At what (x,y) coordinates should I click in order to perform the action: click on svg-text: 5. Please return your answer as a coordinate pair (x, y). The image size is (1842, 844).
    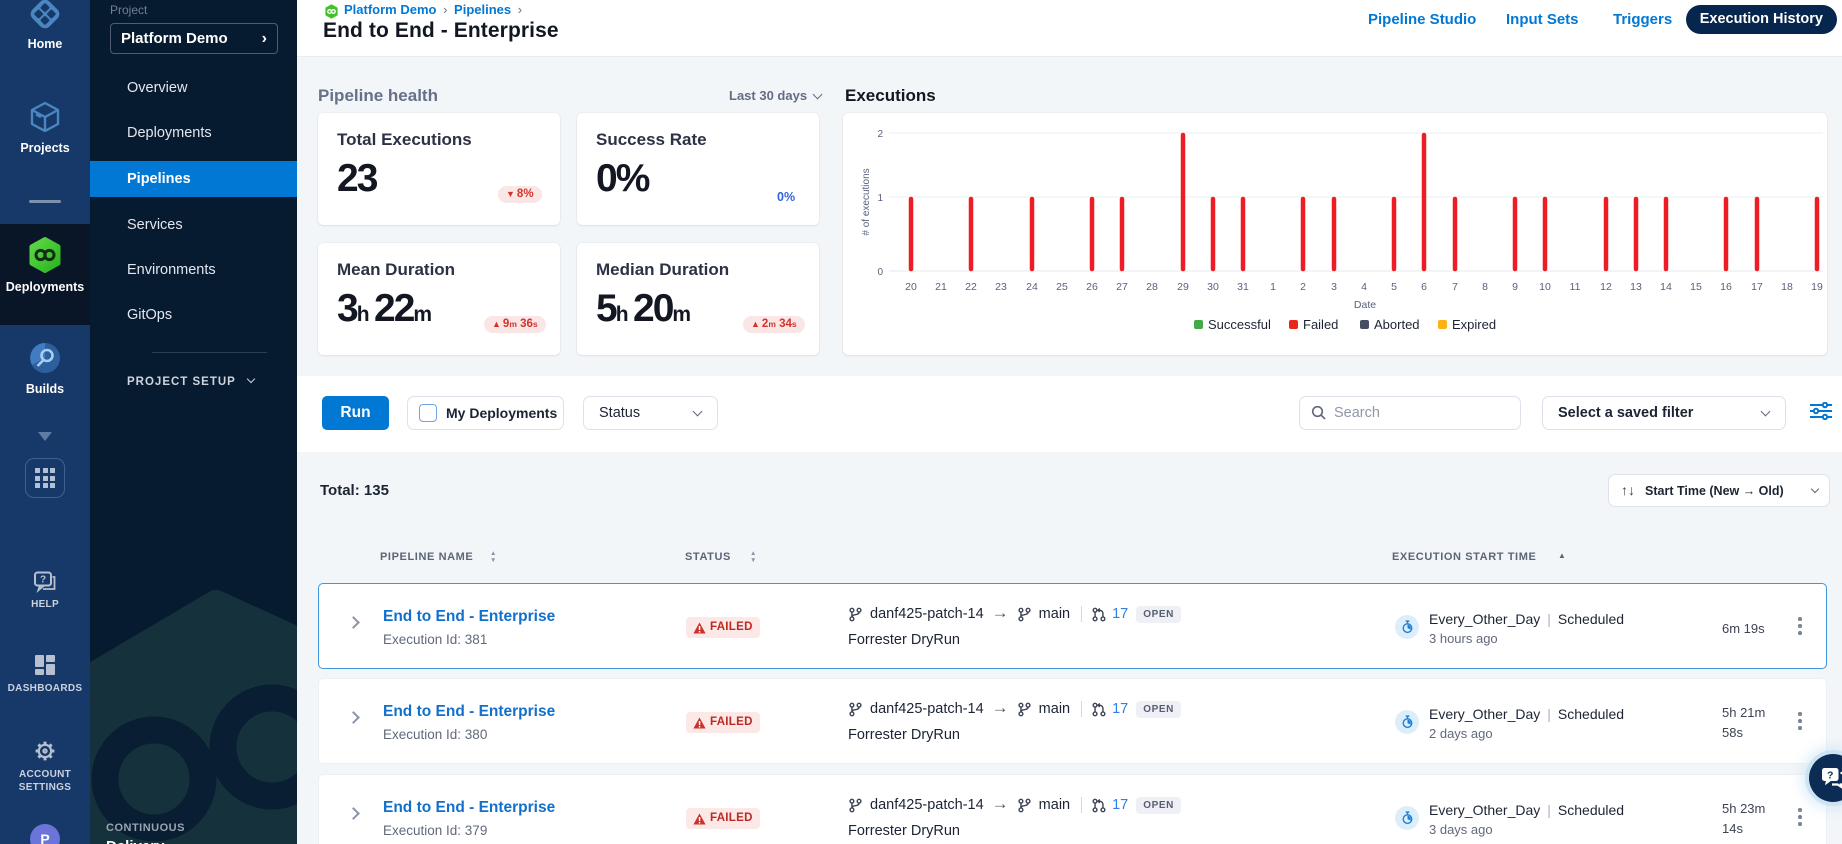
    Looking at the image, I should click on (1394, 287).